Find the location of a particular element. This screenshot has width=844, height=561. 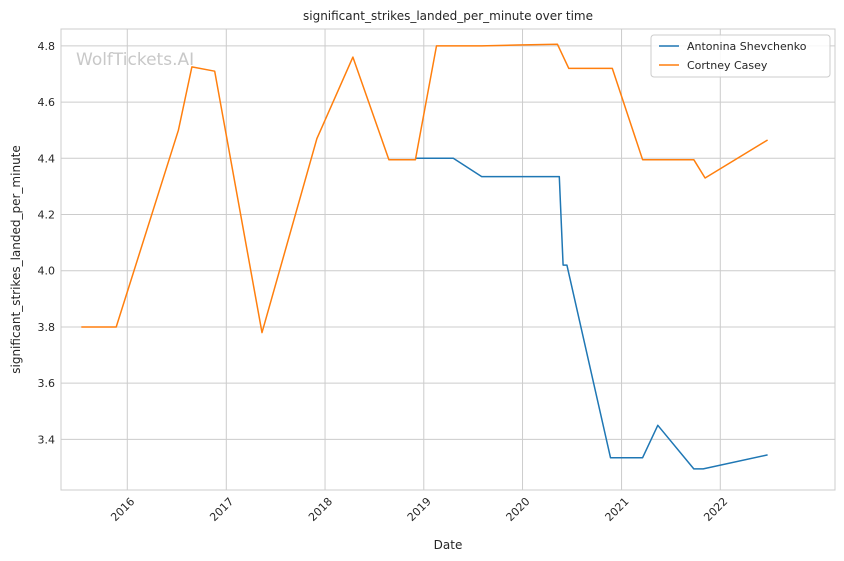

y-tick-label: 3.4 is located at coordinates (47, 439).